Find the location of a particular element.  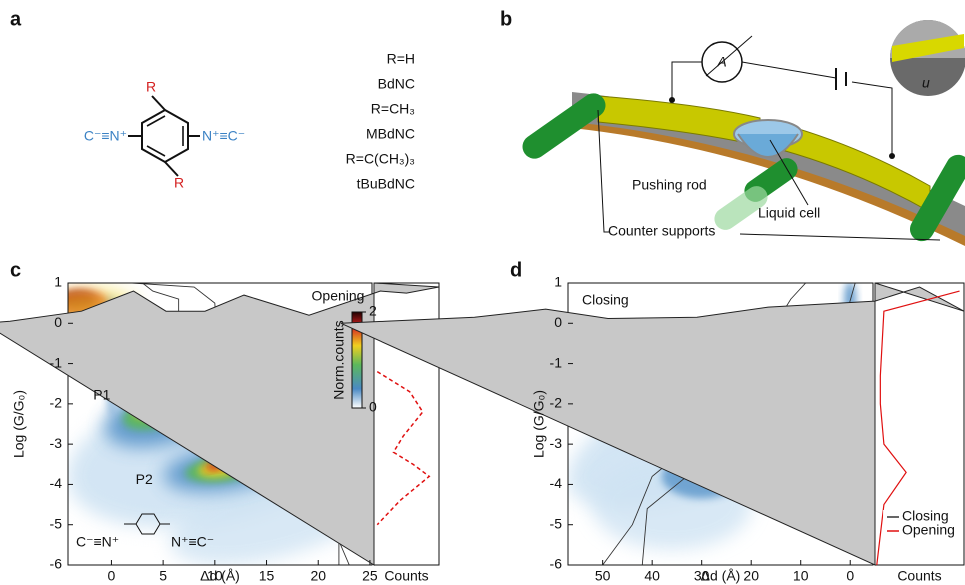

callout: Pushing rod is located at coordinates (669, 185).